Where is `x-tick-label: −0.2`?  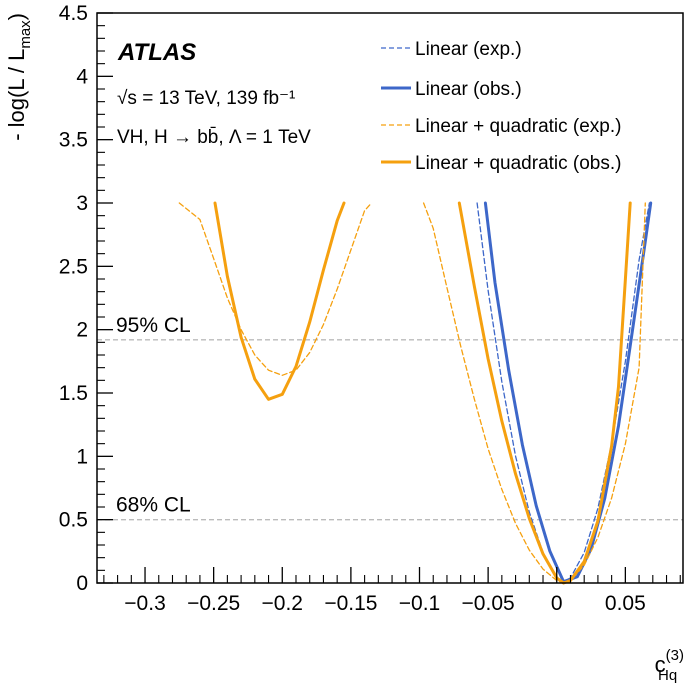 x-tick-label: −0.2 is located at coordinates (282, 603).